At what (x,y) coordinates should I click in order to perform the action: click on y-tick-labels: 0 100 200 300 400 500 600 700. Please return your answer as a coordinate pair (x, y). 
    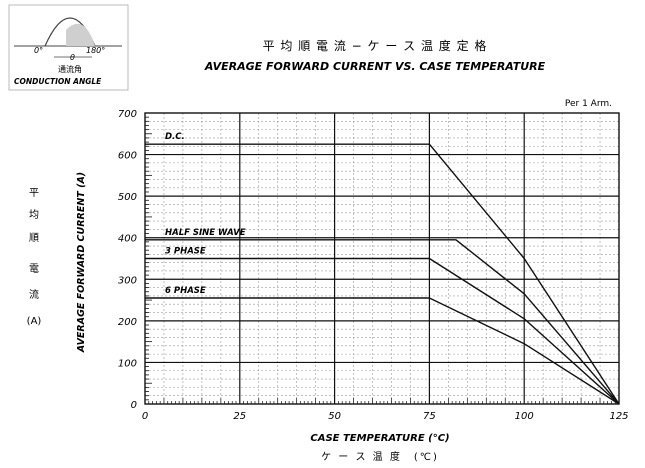
    Looking at the image, I should click on (127, 260).